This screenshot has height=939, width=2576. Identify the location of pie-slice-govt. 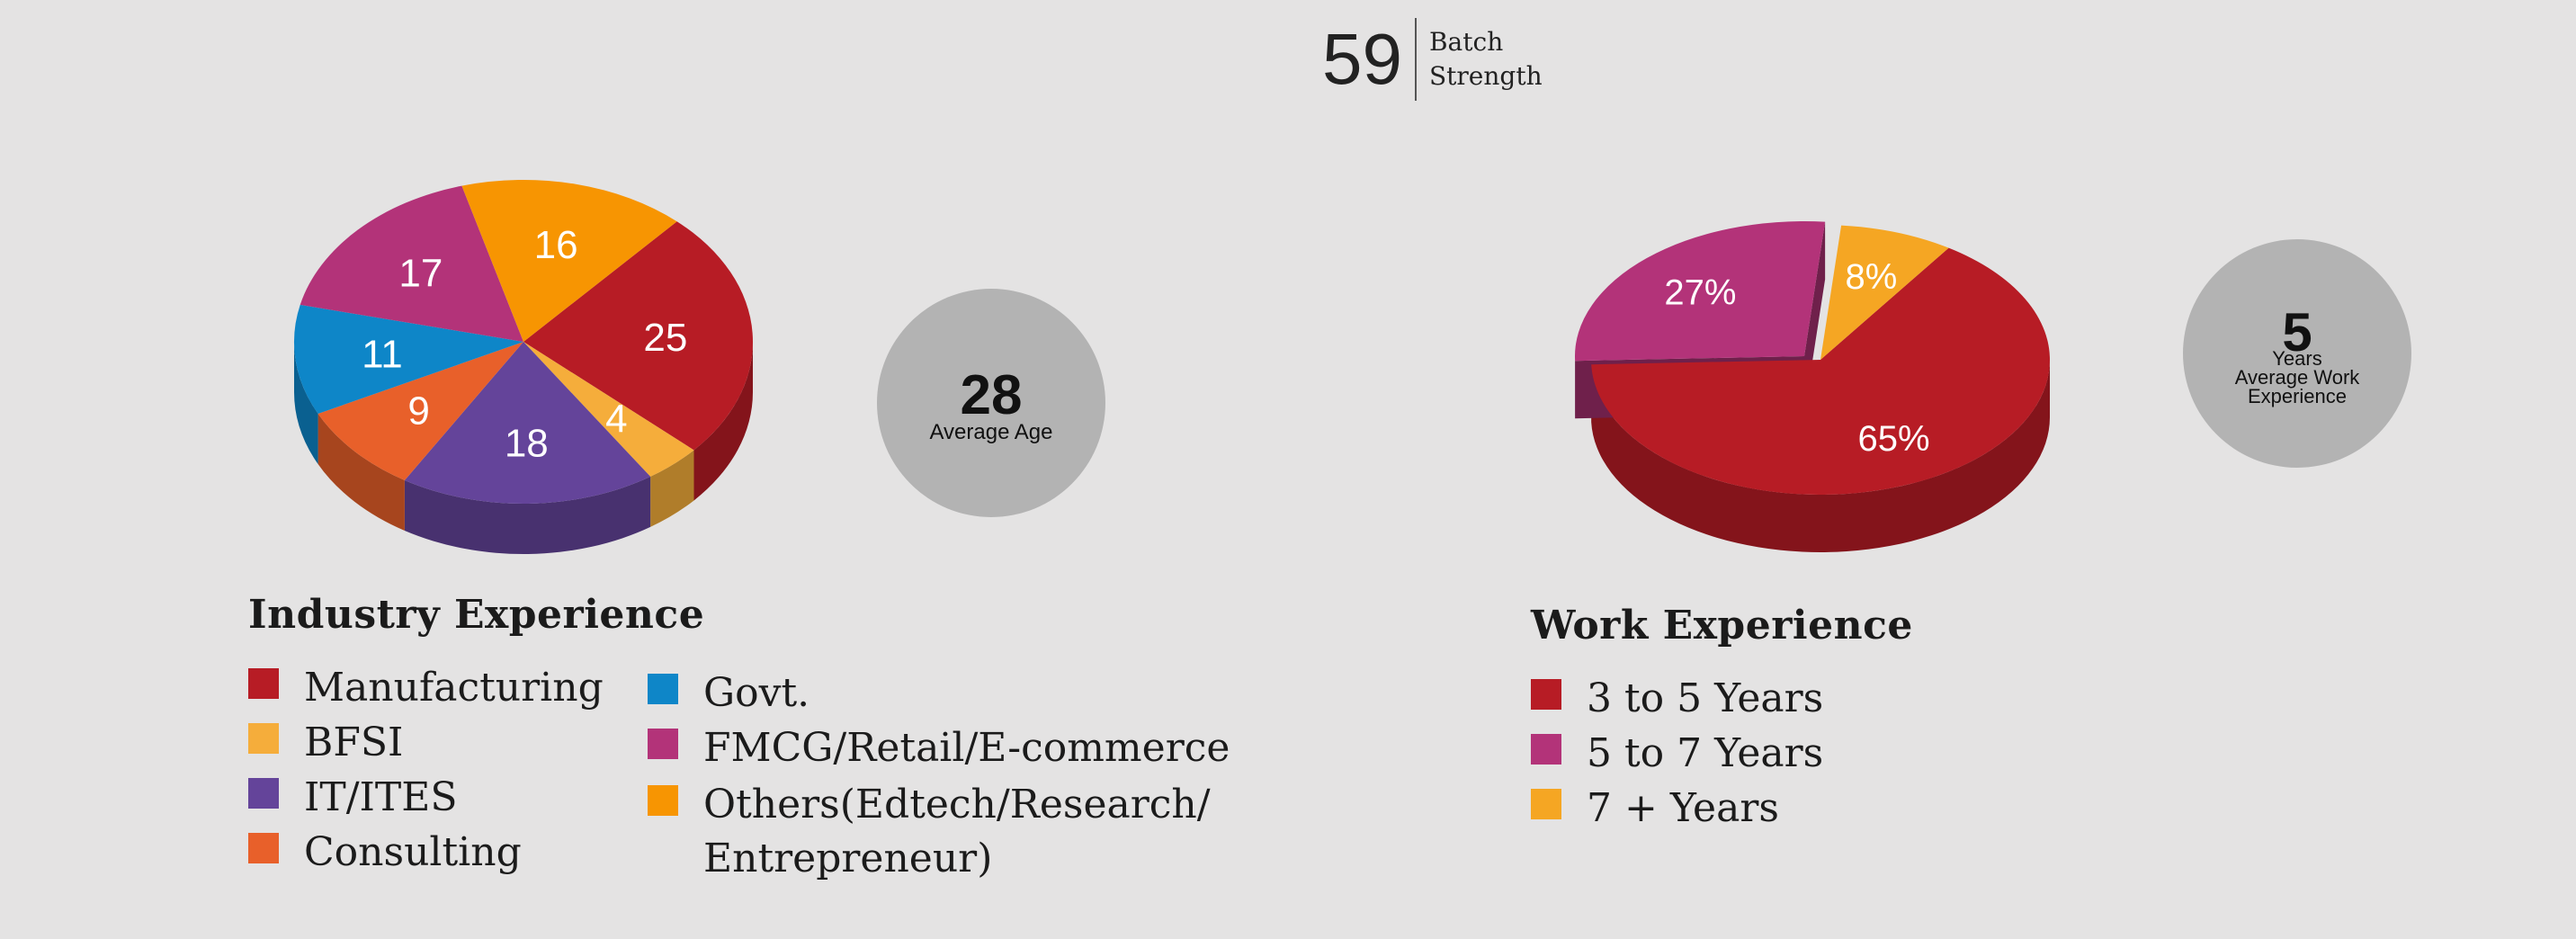
(408, 360).